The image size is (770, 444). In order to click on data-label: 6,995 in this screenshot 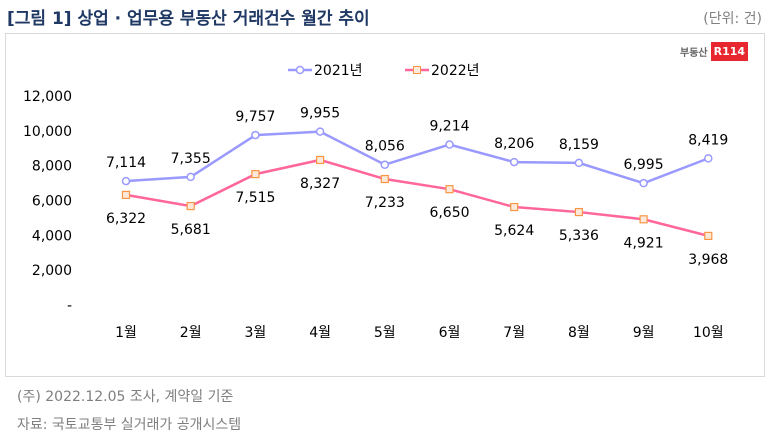, I will do `click(644, 165)`.